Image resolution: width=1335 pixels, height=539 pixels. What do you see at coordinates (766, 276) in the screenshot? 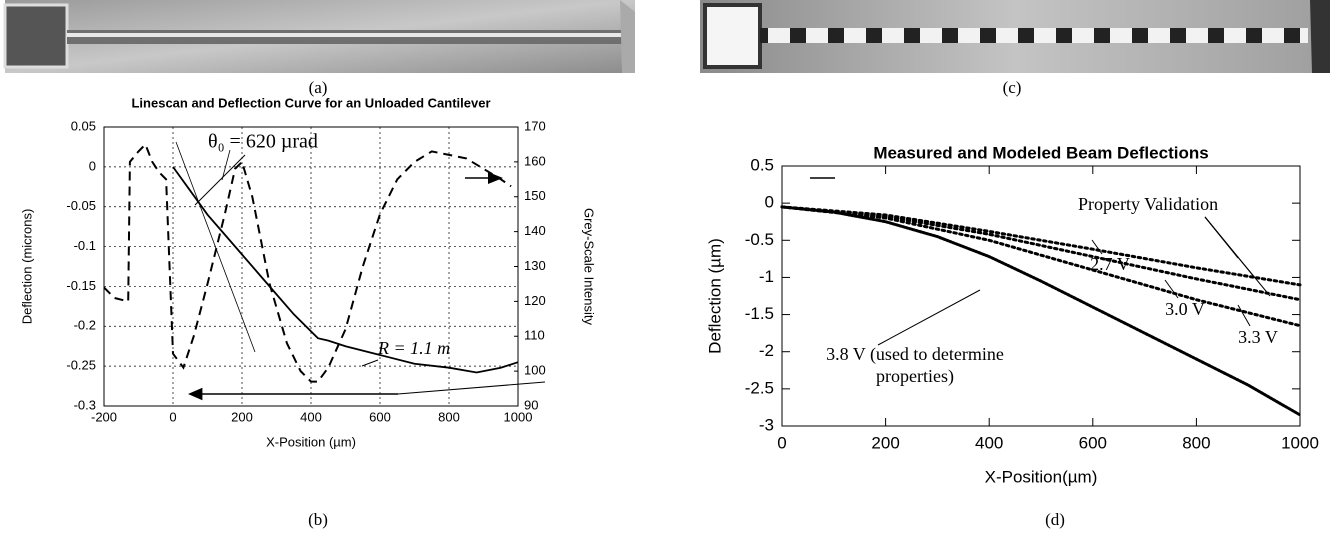
I see `y-tick-label: -1` at bounding box center [766, 276].